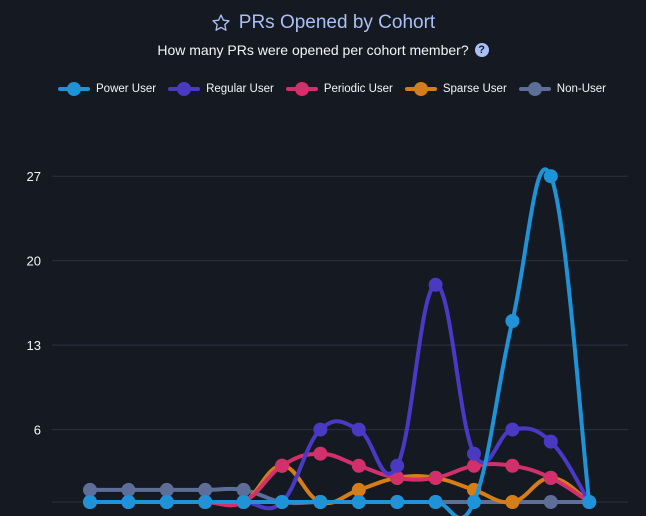 The image size is (646, 516). I want to click on y-tick-label: 20, so click(34, 261).